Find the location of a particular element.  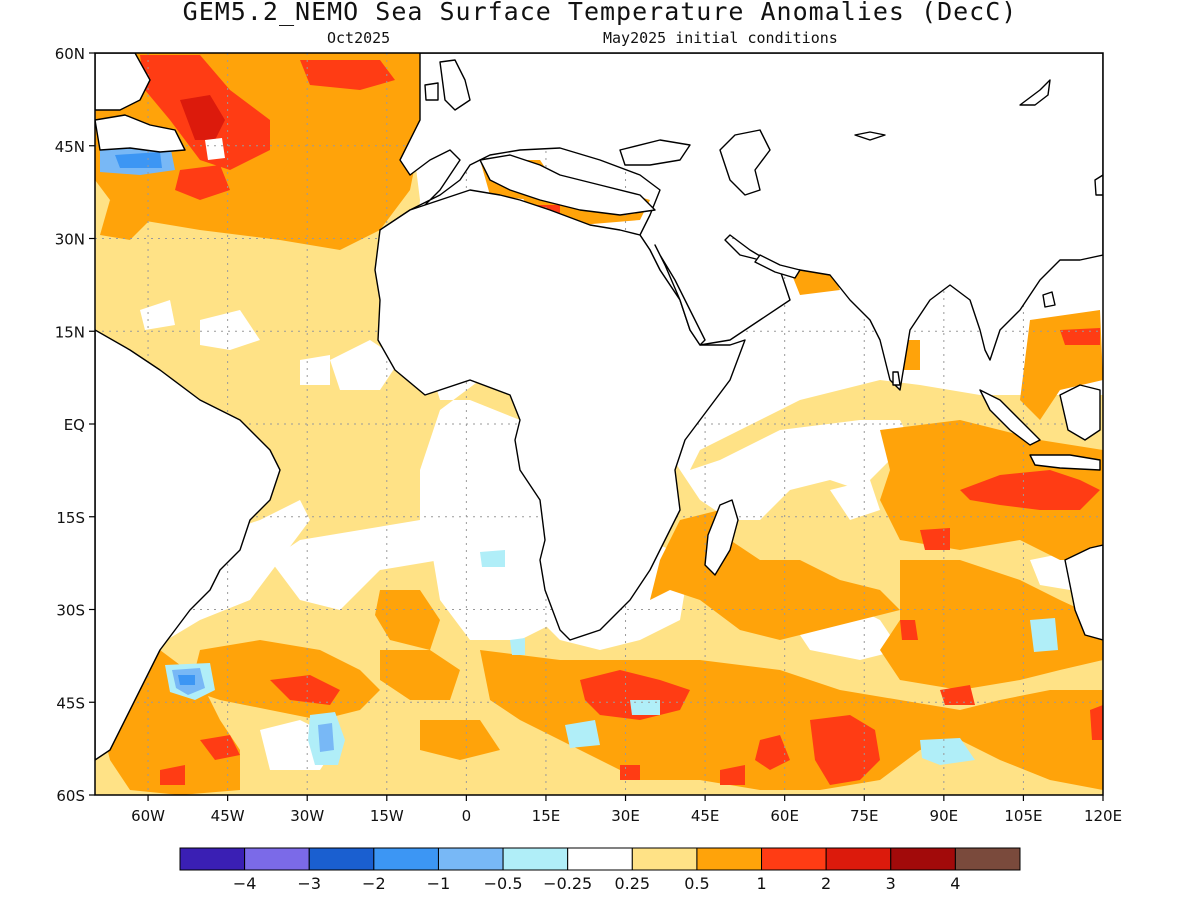

colorbar-label: 0.25 is located at coordinates (632, 883).